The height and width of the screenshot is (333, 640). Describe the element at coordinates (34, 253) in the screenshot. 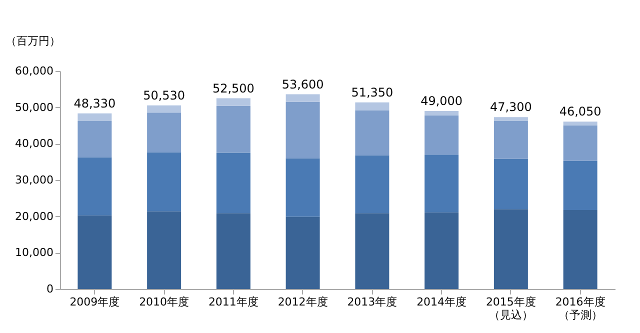

I see `y-tick-label: 10,000` at that location.